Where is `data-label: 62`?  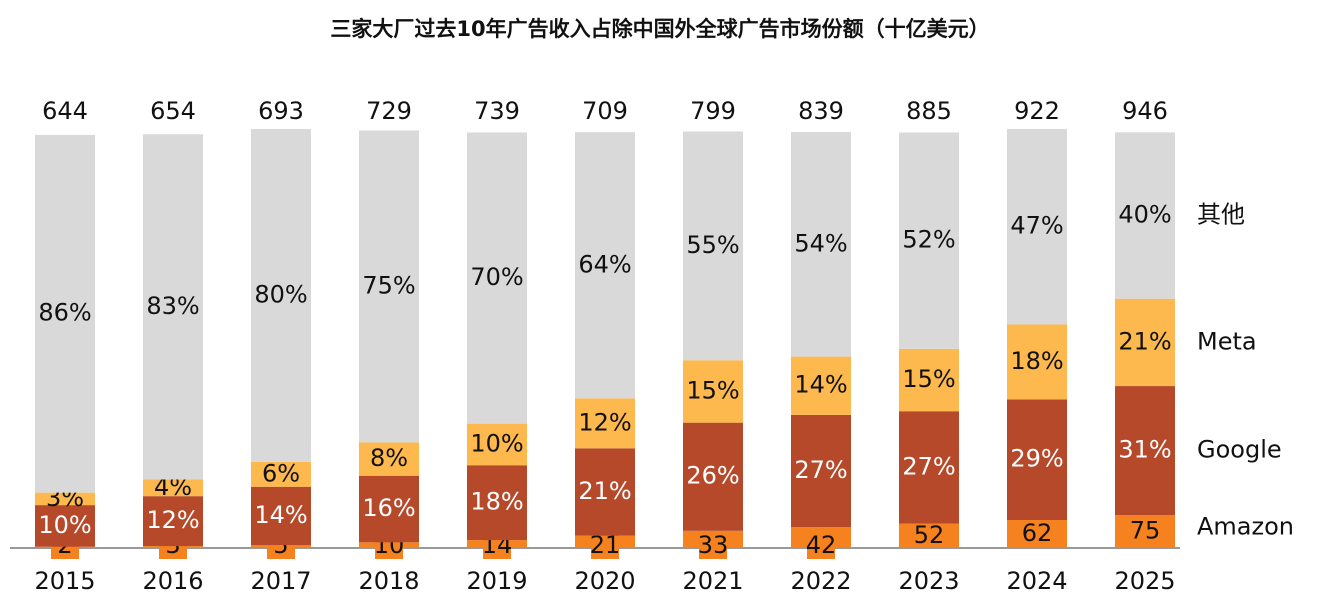
data-label: 62 is located at coordinates (1037, 533).